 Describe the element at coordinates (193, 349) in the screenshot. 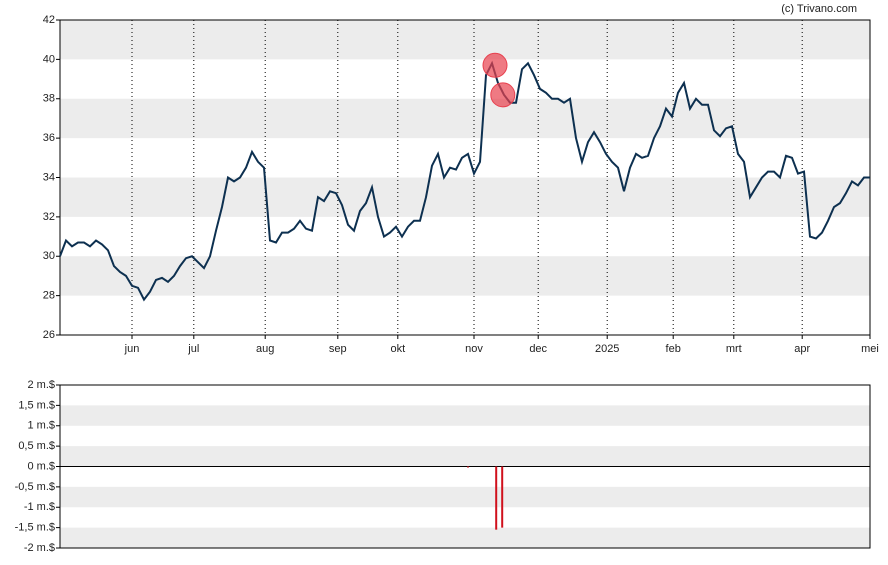

I see `x-tick-label: jul` at that location.